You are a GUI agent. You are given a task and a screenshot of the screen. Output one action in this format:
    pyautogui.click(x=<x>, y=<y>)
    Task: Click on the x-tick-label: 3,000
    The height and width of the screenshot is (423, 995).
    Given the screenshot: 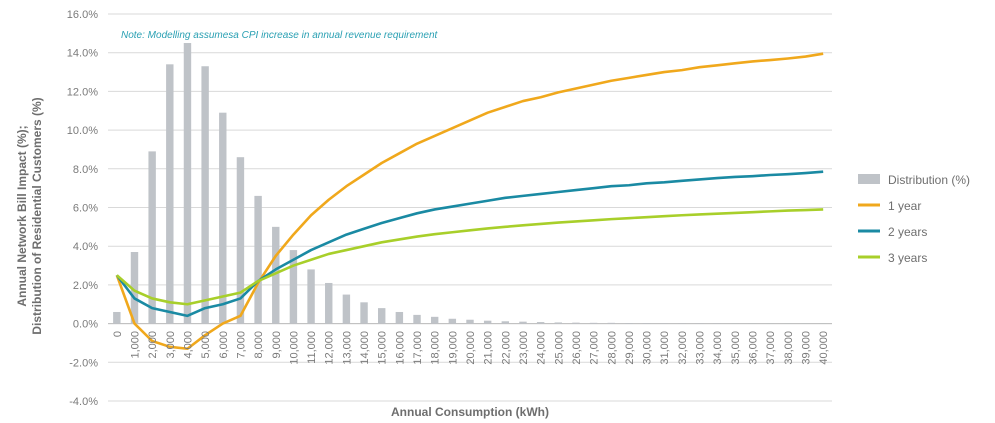 What is the action you would take?
    pyautogui.click(x=171, y=345)
    